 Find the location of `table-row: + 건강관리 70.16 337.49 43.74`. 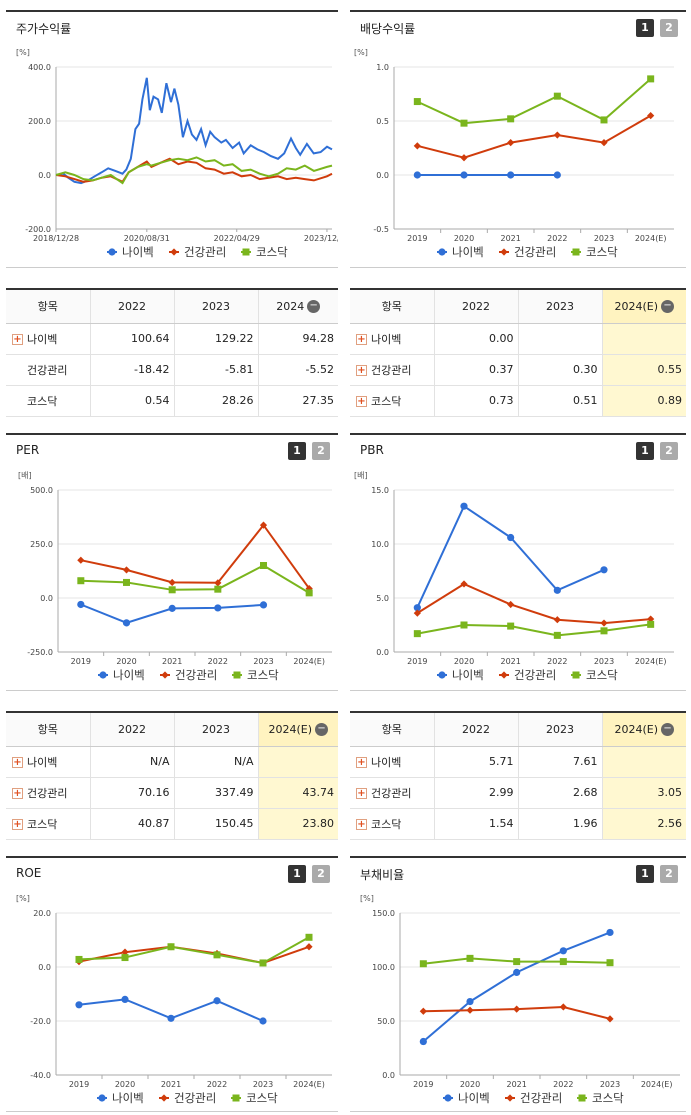

table-row: + 건강관리 70.16 337.49 43.74 is located at coordinates (172, 793).